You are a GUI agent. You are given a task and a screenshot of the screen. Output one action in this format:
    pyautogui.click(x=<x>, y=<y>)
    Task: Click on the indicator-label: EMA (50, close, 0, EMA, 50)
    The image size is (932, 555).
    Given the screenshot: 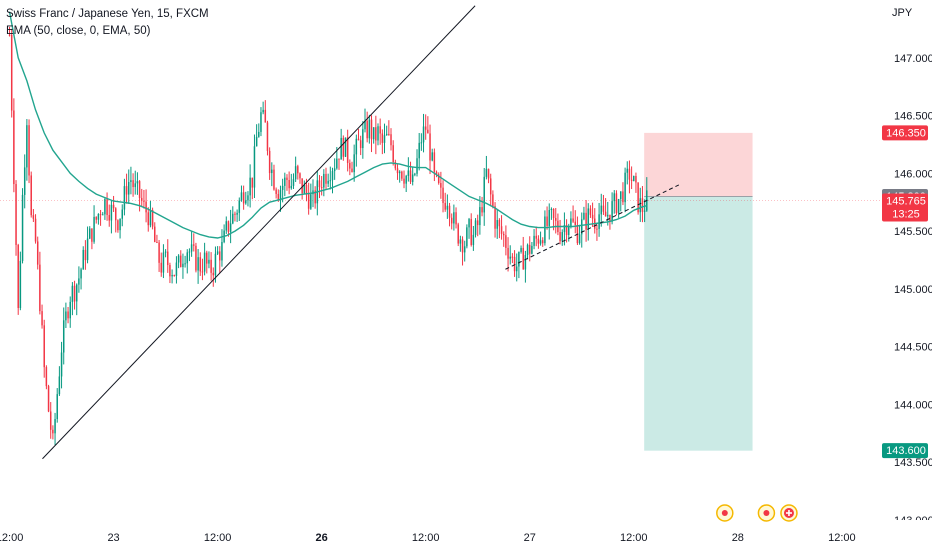 What is the action you would take?
    pyautogui.click(x=78, y=31)
    